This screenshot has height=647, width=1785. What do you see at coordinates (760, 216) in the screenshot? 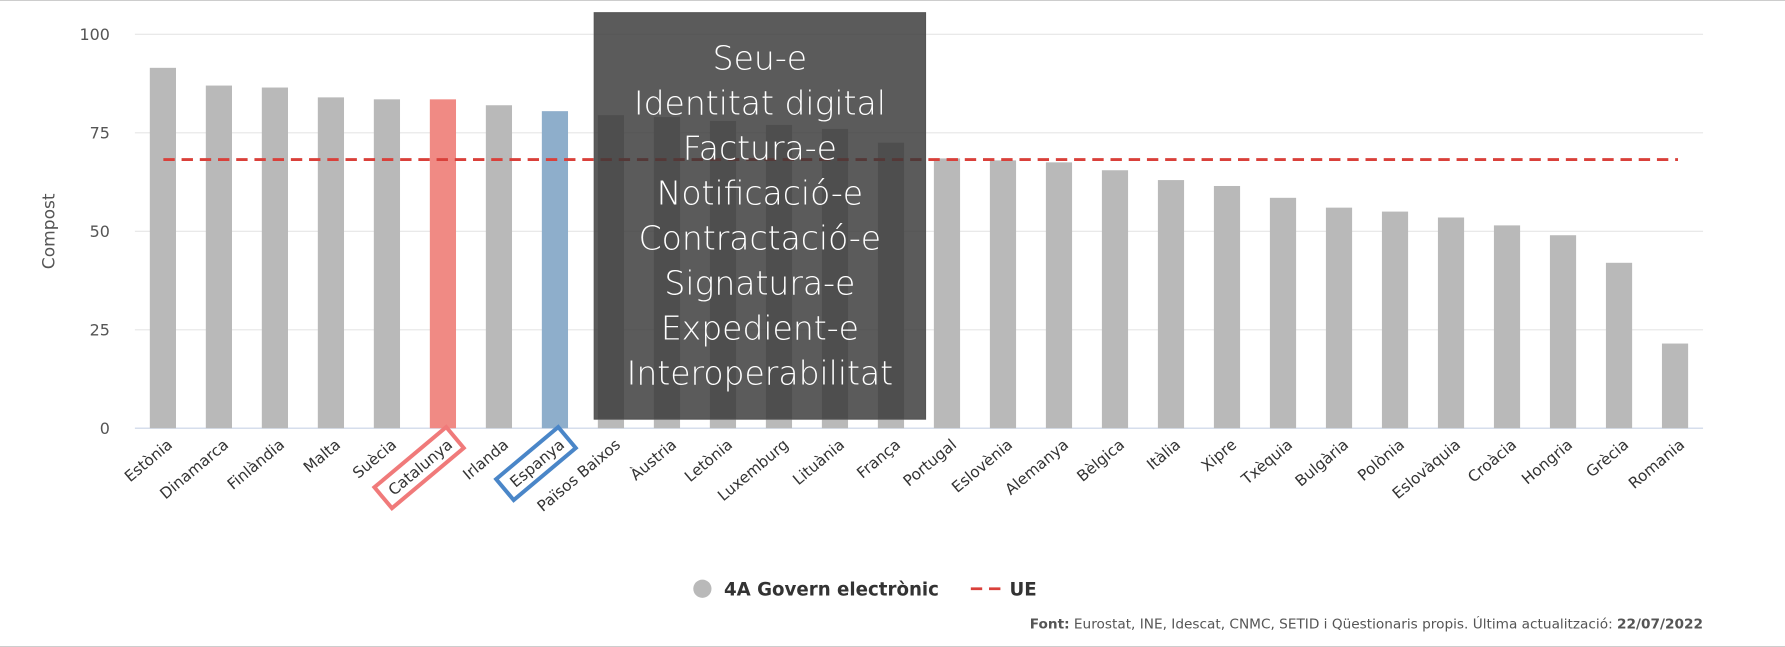
I see `overlay-box` at bounding box center [760, 216].